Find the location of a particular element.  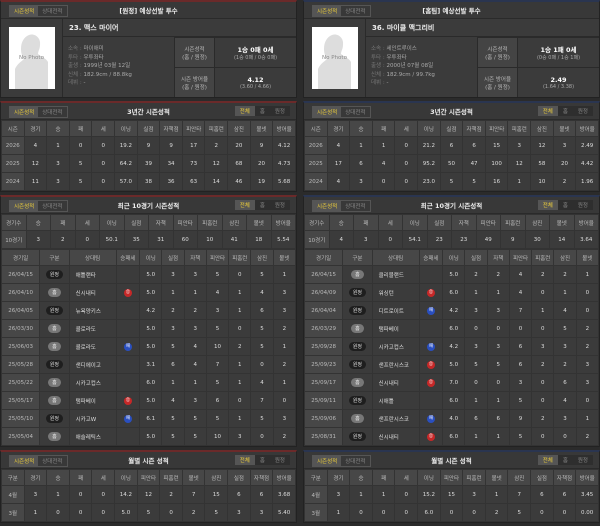

table-cell: 2 is located at coordinates (284, 364).